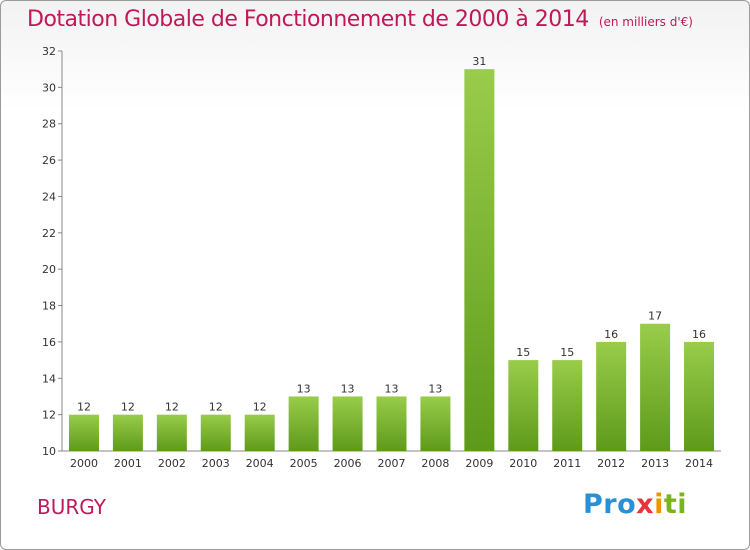 This screenshot has height=550, width=750. Describe the element at coordinates (216, 407) in the screenshot. I see `data-label-2003: 12` at that location.